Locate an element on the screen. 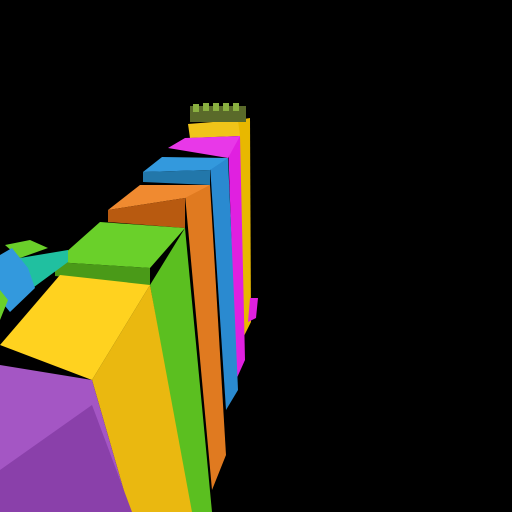  figures is located at coordinates (218, 112).